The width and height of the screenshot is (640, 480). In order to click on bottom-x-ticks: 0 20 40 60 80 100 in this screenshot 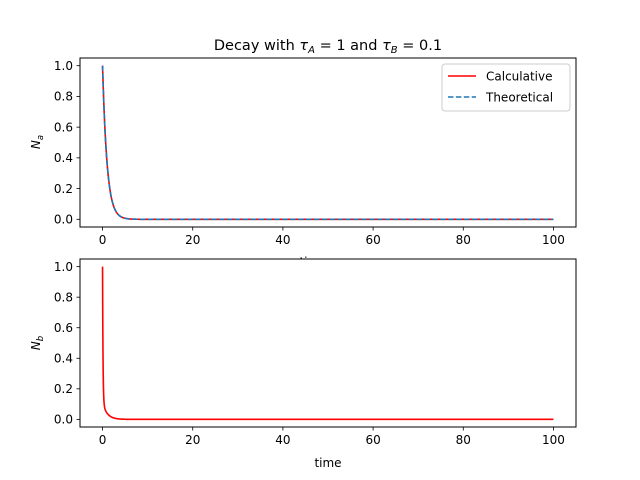, I will do `click(332, 437)`.